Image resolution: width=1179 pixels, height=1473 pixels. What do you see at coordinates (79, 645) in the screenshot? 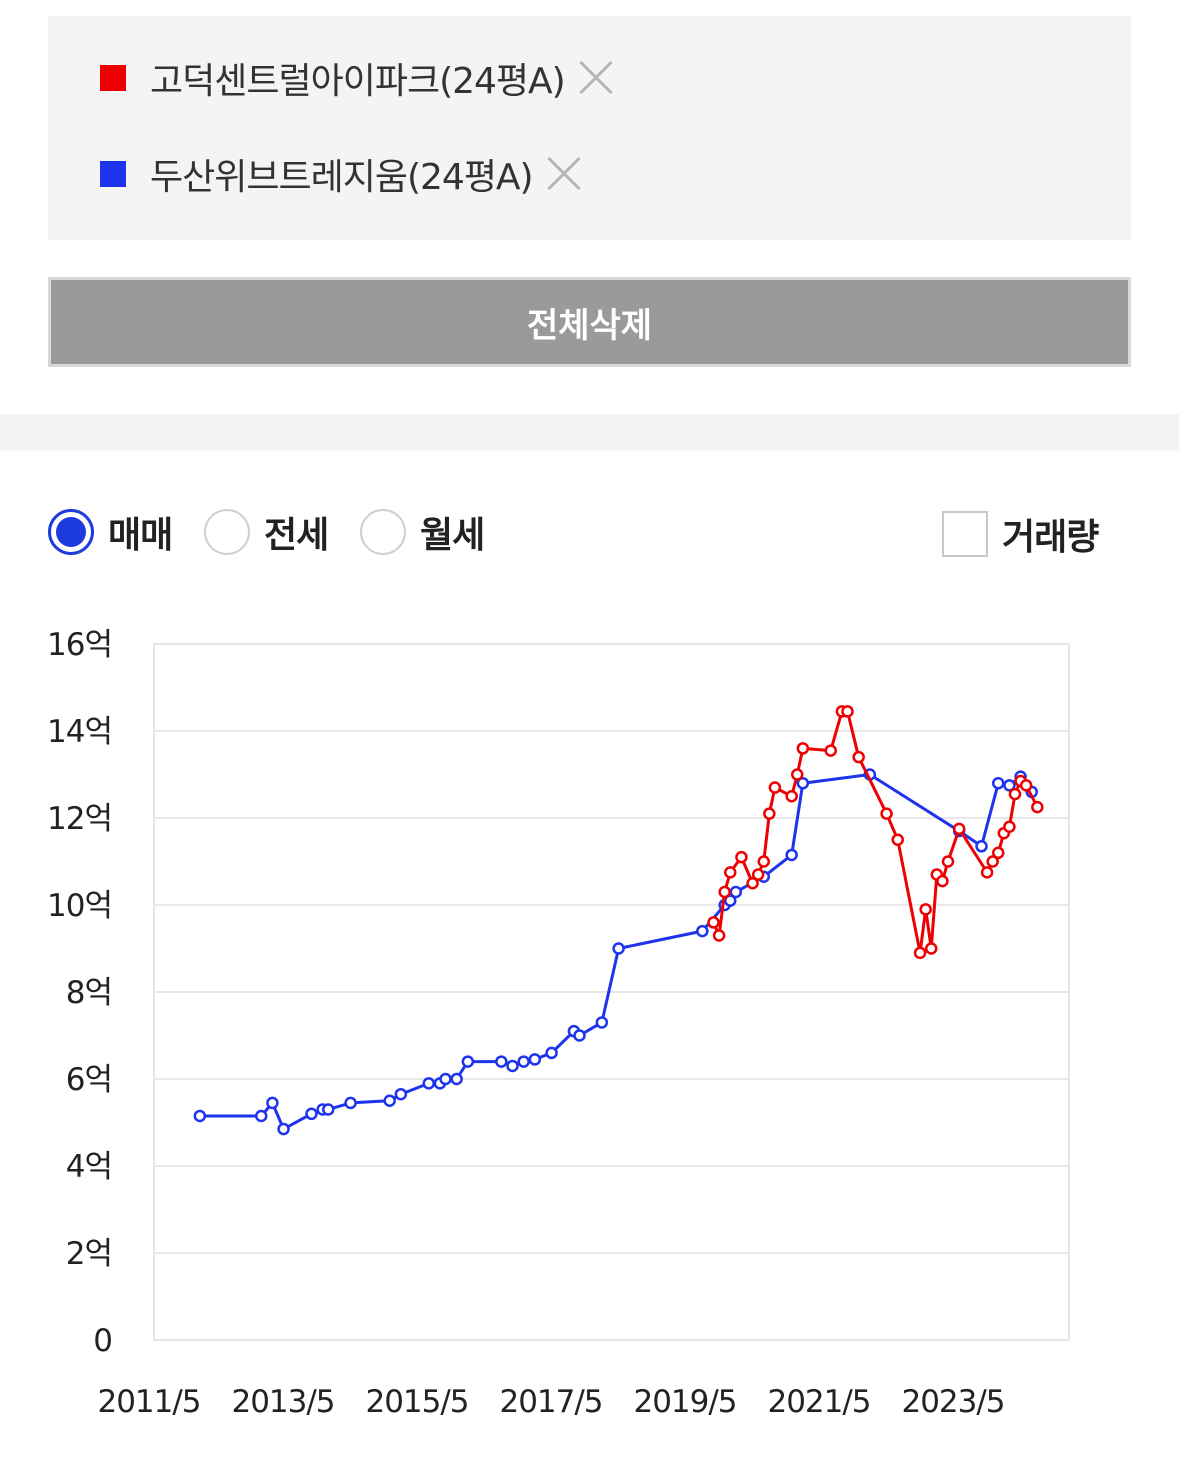
I see `y-tick-label: 16억` at bounding box center [79, 645].